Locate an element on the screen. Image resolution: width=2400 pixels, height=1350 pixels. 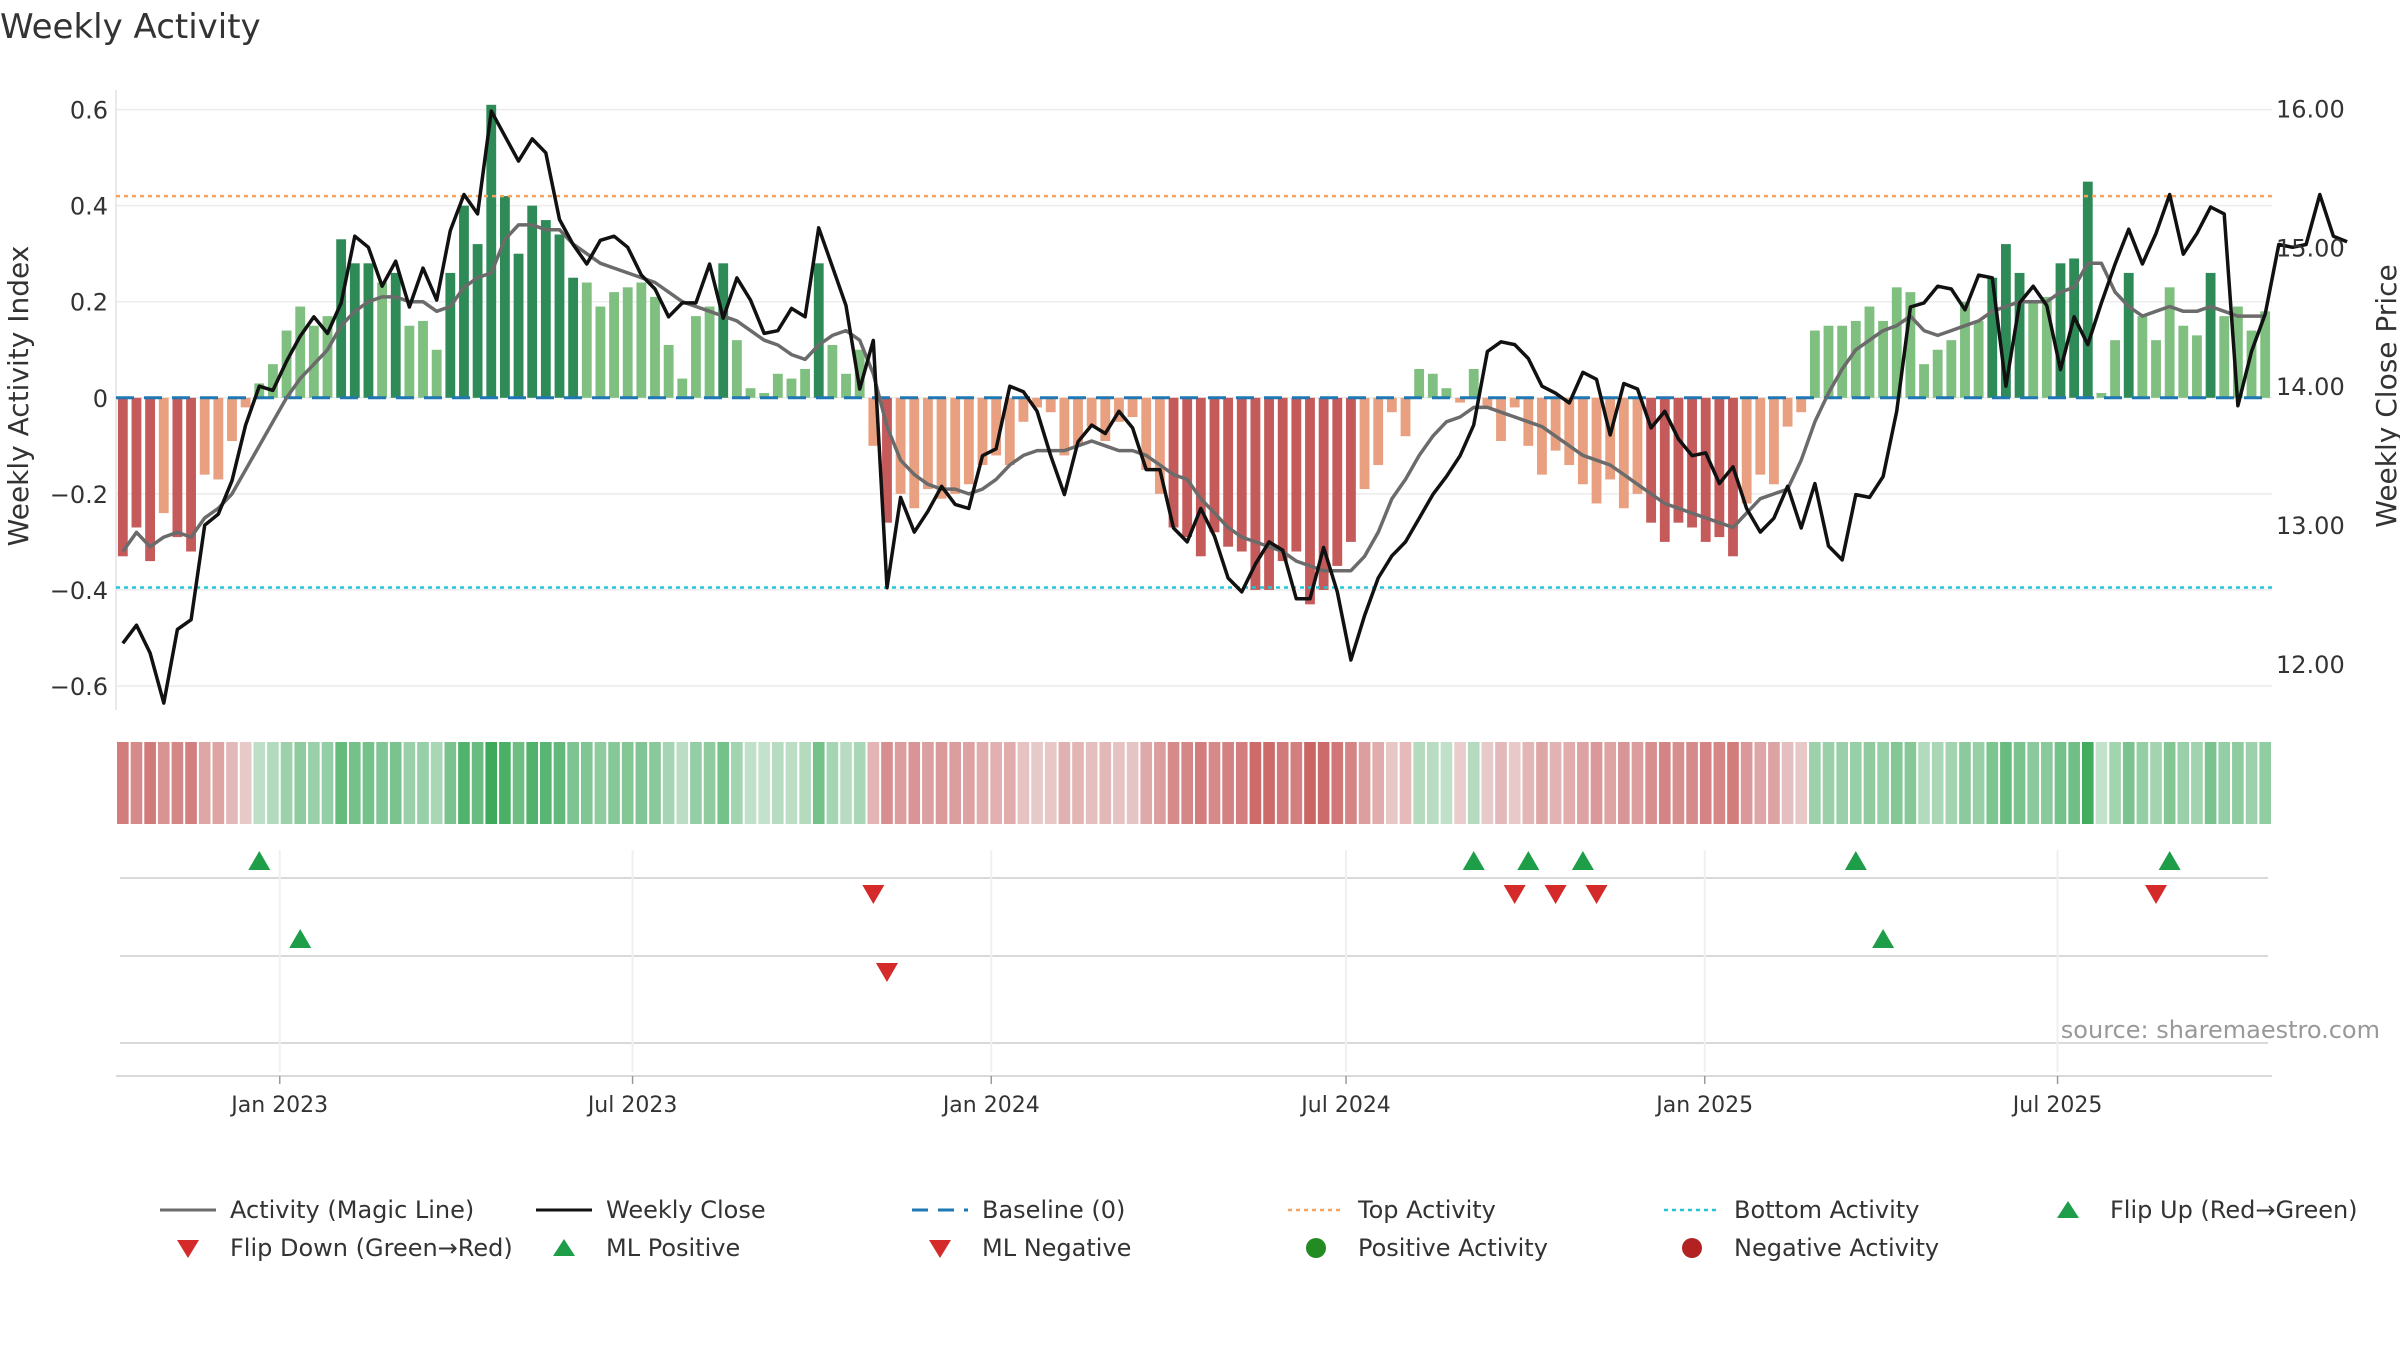
x-tick-label: Jan 2025 is located at coordinates (1703, 1105).